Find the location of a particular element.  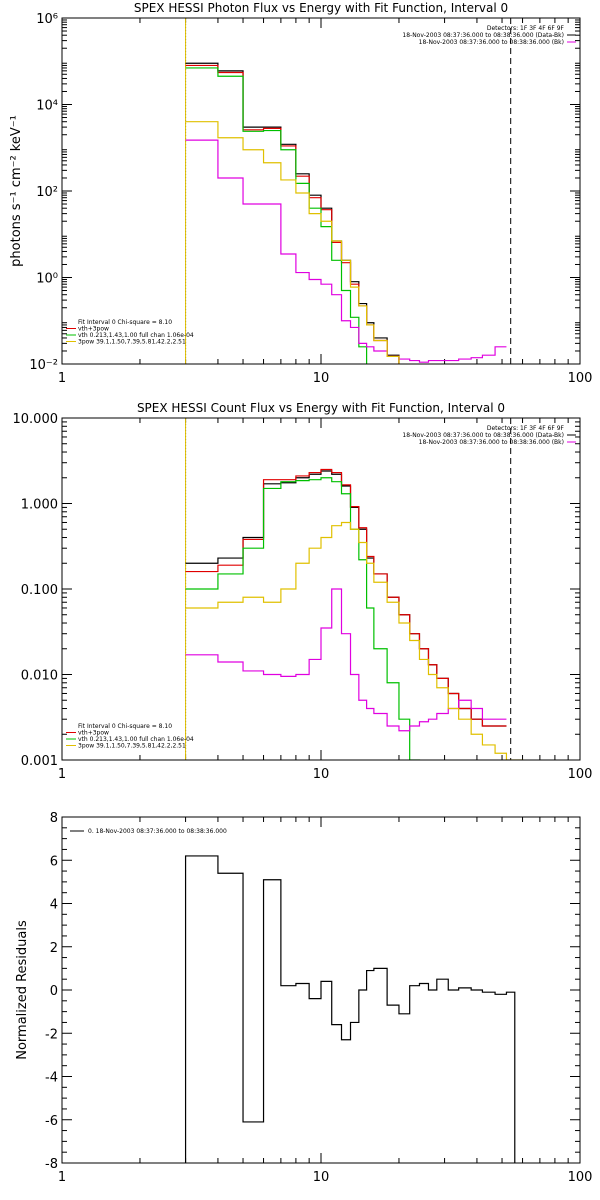

y-tick-label: 0.010 is located at coordinates (39, 676).